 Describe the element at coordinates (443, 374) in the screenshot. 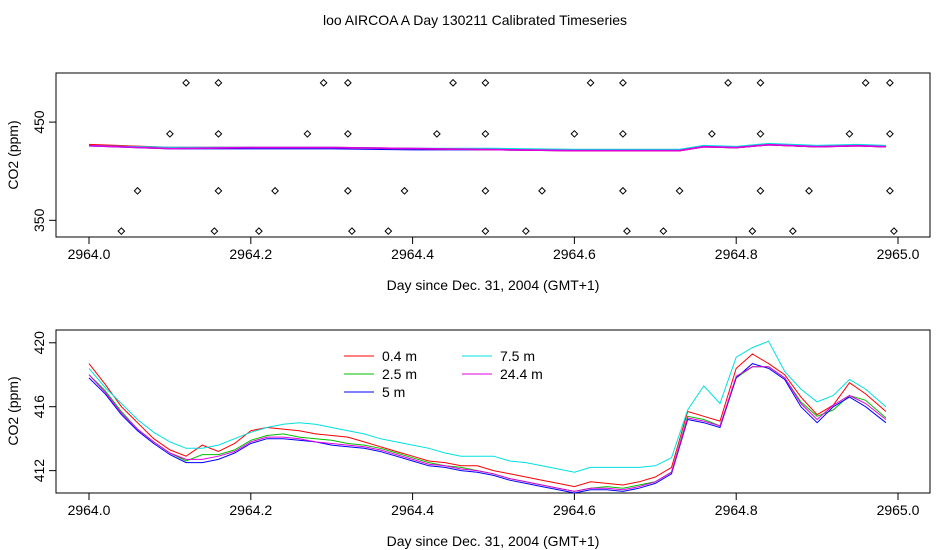

I see `legend: 0.4 m 2.5 m 5 m 7.5 m 24.4 m` at that location.